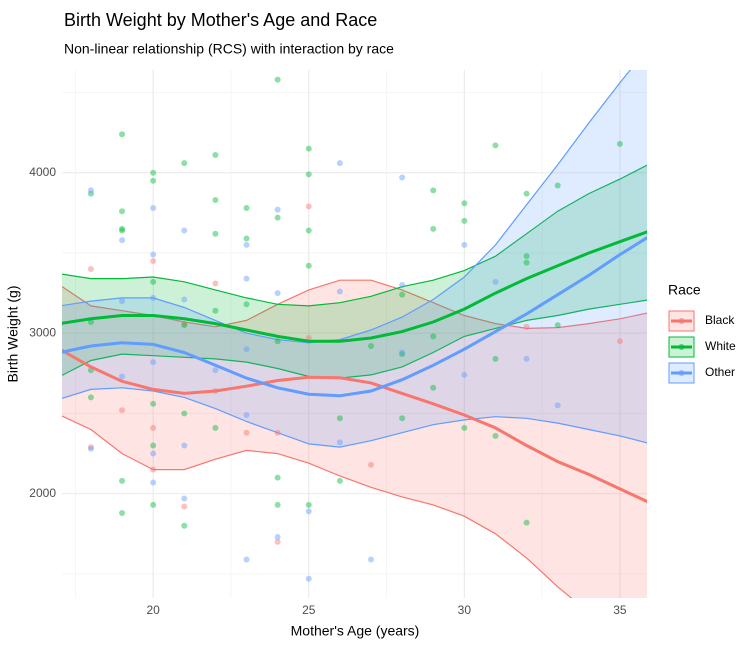 The width and height of the screenshot is (742, 648). I want to click on x-tick-label: 30, so click(465, 610).